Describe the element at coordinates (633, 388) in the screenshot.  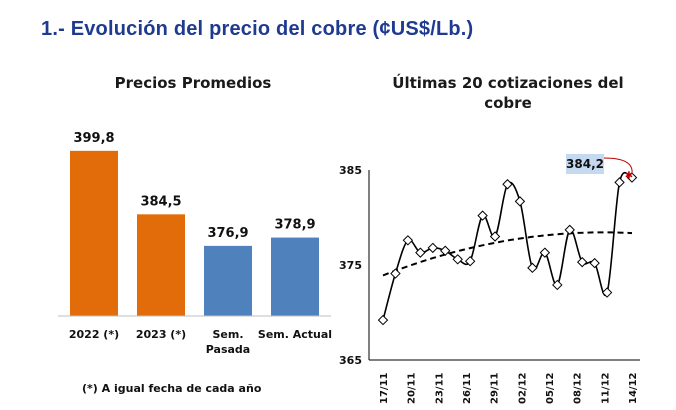
I see `x-tick-label: 14/12` at that location.